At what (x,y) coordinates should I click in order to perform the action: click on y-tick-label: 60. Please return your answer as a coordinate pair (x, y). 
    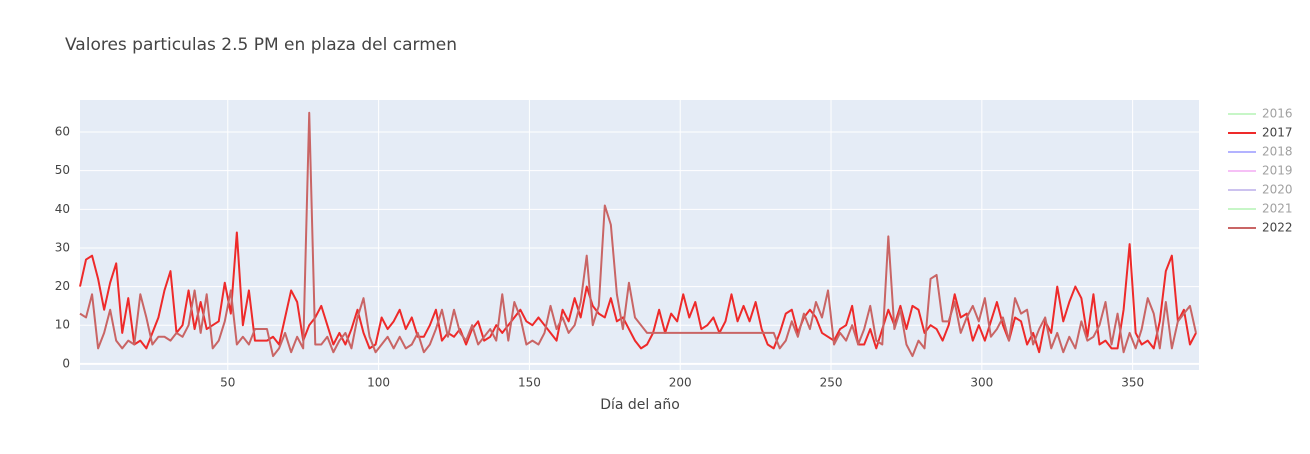
    Looking at the image, I should click on (62, 132).